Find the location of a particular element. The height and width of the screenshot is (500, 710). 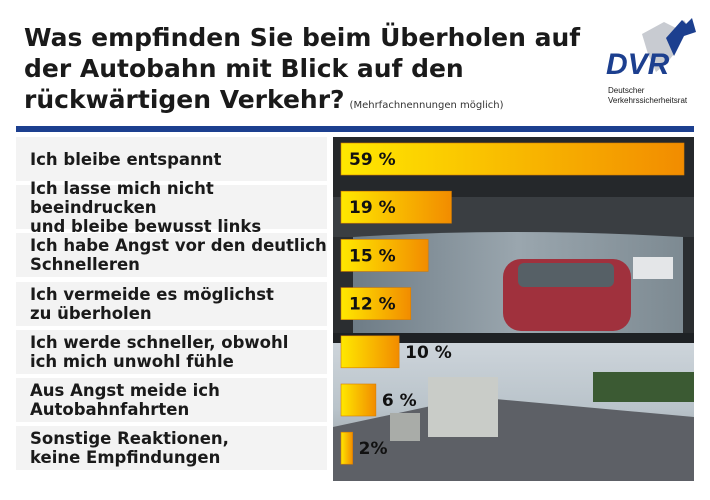

bar-value-label-3: 15 % is located at coordinates (372, 256).